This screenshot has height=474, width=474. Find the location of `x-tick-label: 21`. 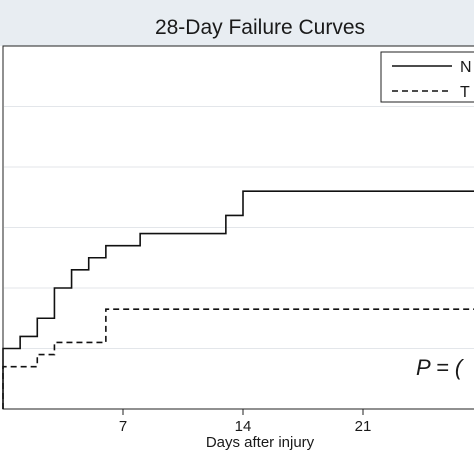

x-tick-label: 21 is located at coordinates (363, 426).